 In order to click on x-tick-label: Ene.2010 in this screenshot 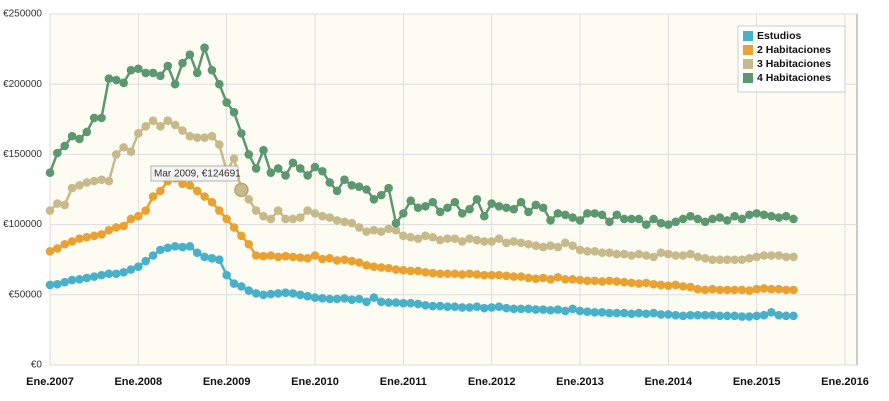, I will do `click(315, 382)`.